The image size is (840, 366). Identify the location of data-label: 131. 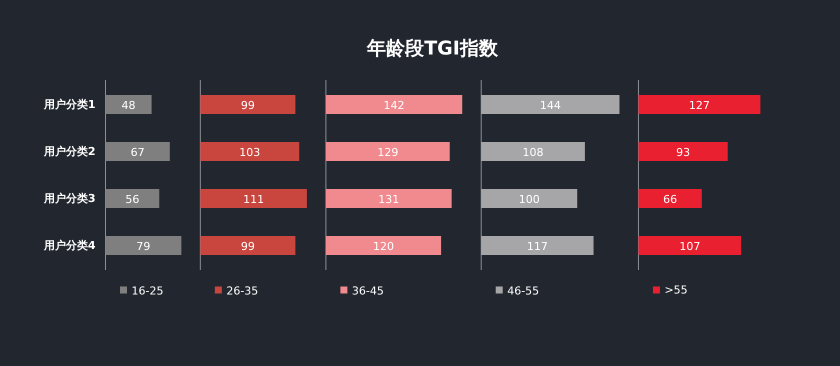
(389, 199).